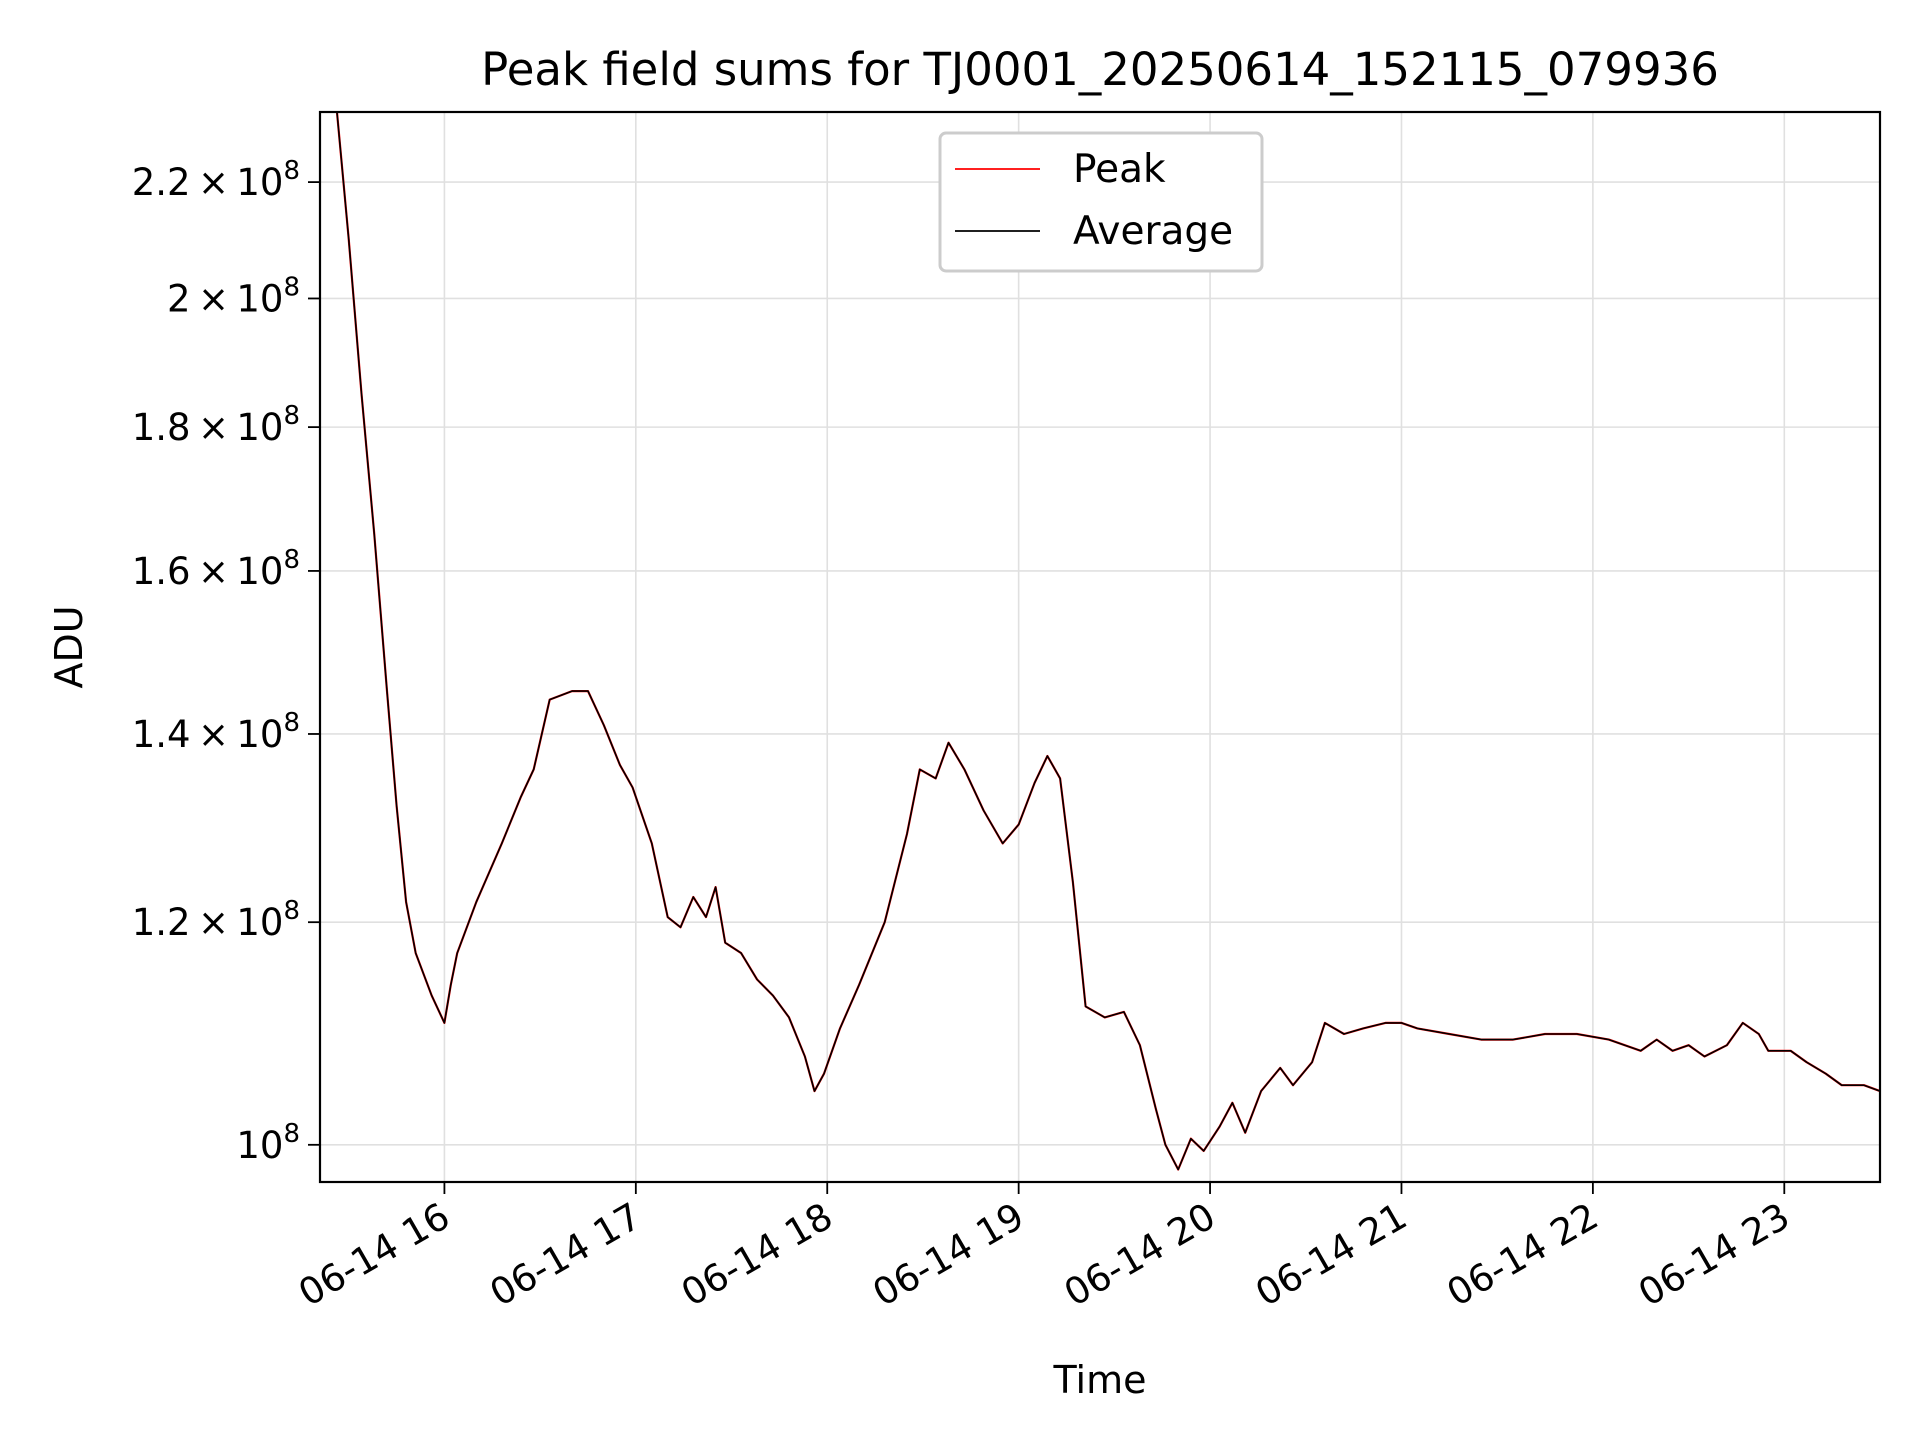  Describe the element at coordinates (216, 180) in the screenshot. I see `y-tick-label: 2.2 × 108` at that location.